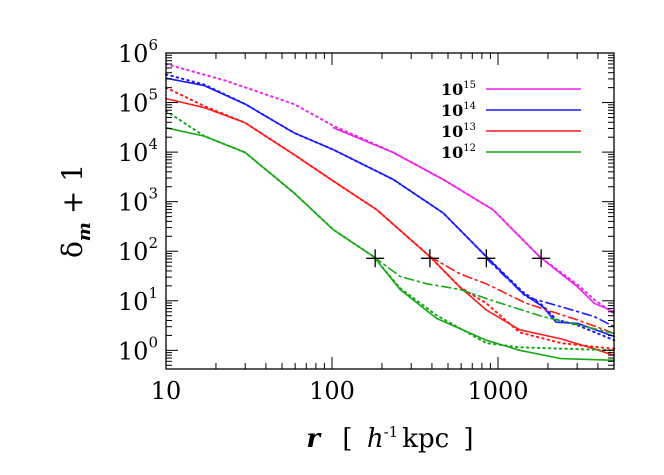 This screenshot has height=475, width=664. What do you see at coordinates (469, 85) in the screenshot?
I see `legend-label-exponent: 15` at bounding box center [469, 85].